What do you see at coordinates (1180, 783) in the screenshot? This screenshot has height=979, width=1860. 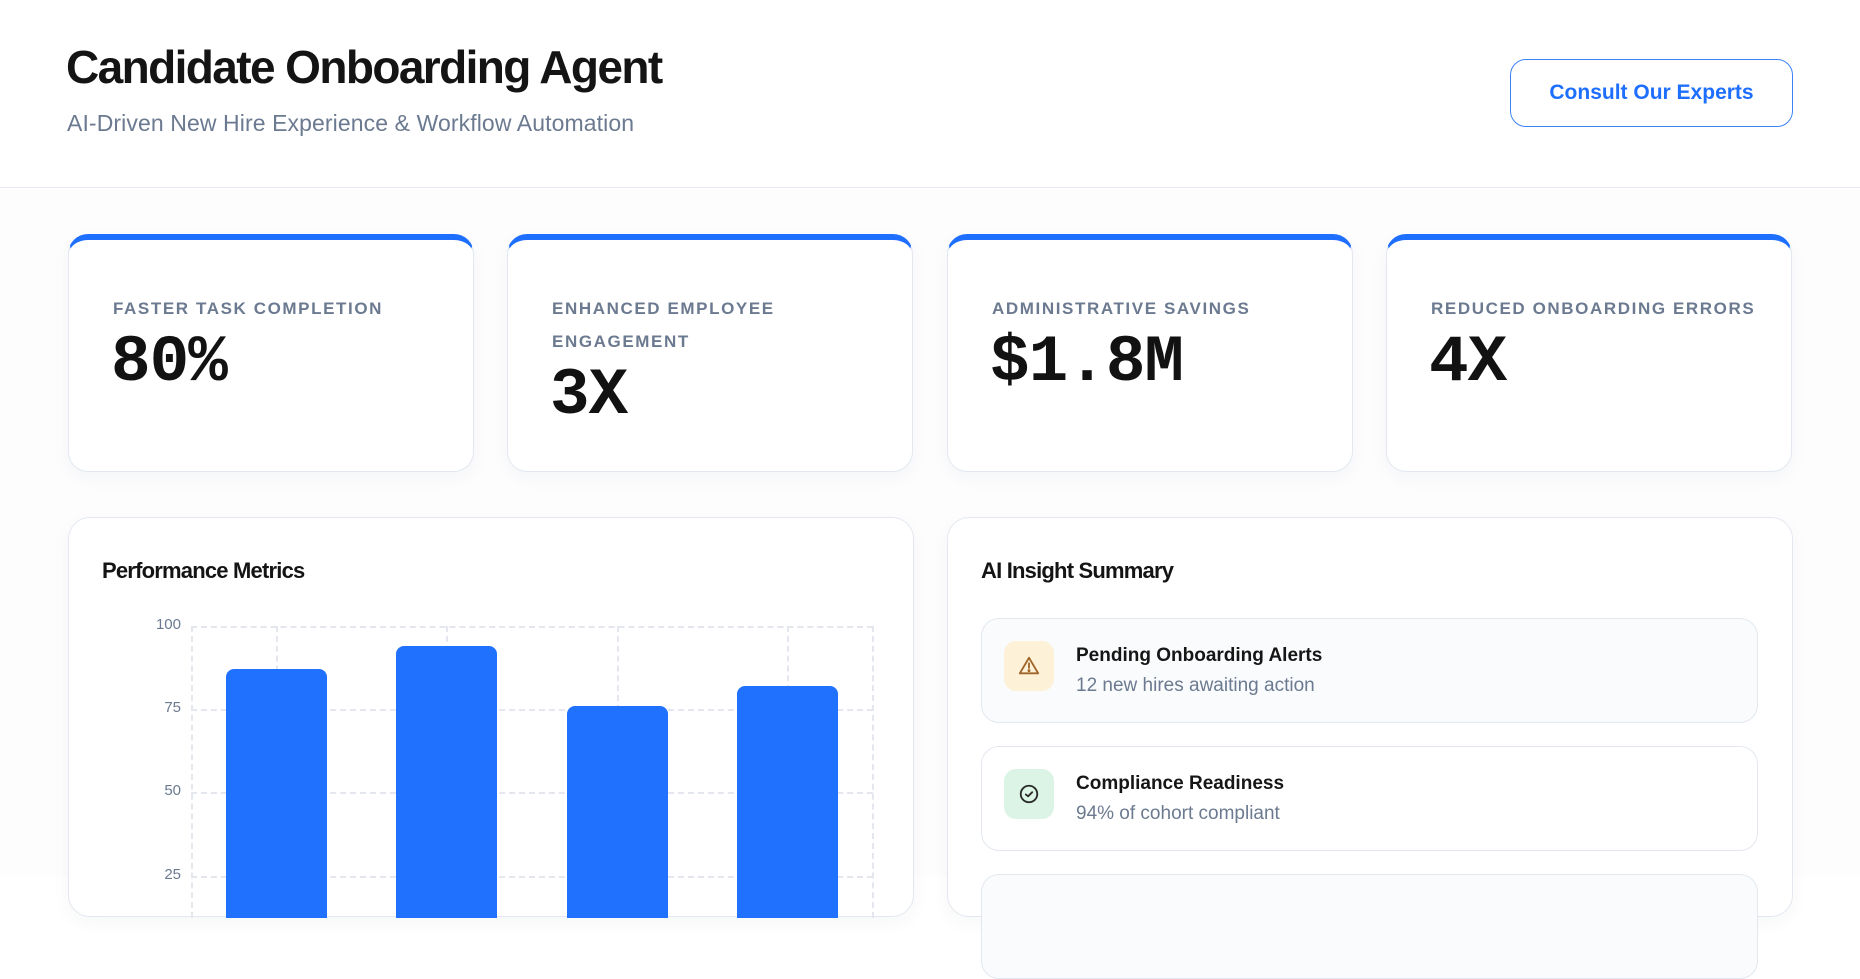 I see `insight-title: Compliance Readiness` at bounding box center [1180, 783].